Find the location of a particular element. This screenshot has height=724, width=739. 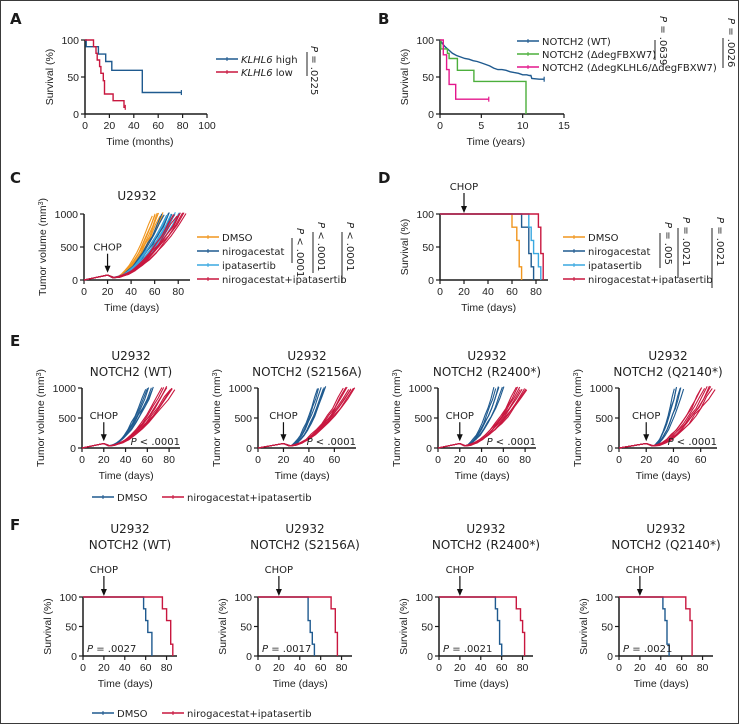

x-tick-label: 10 is located at coordinates (523, 126).